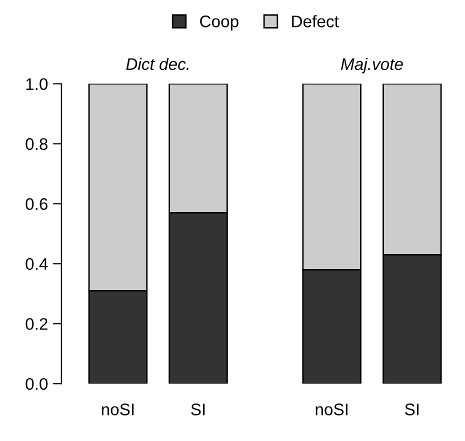 The width and height of the screenshot is (465, 441). I want to click on y-tick-label: 0.4, so click(37, 264).